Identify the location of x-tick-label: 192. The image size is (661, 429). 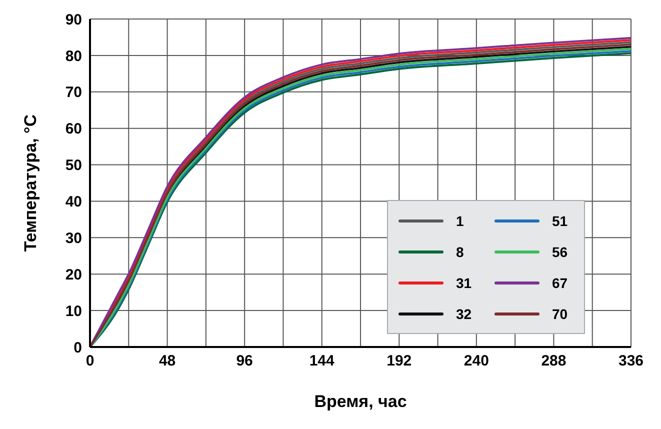
(399, 361).